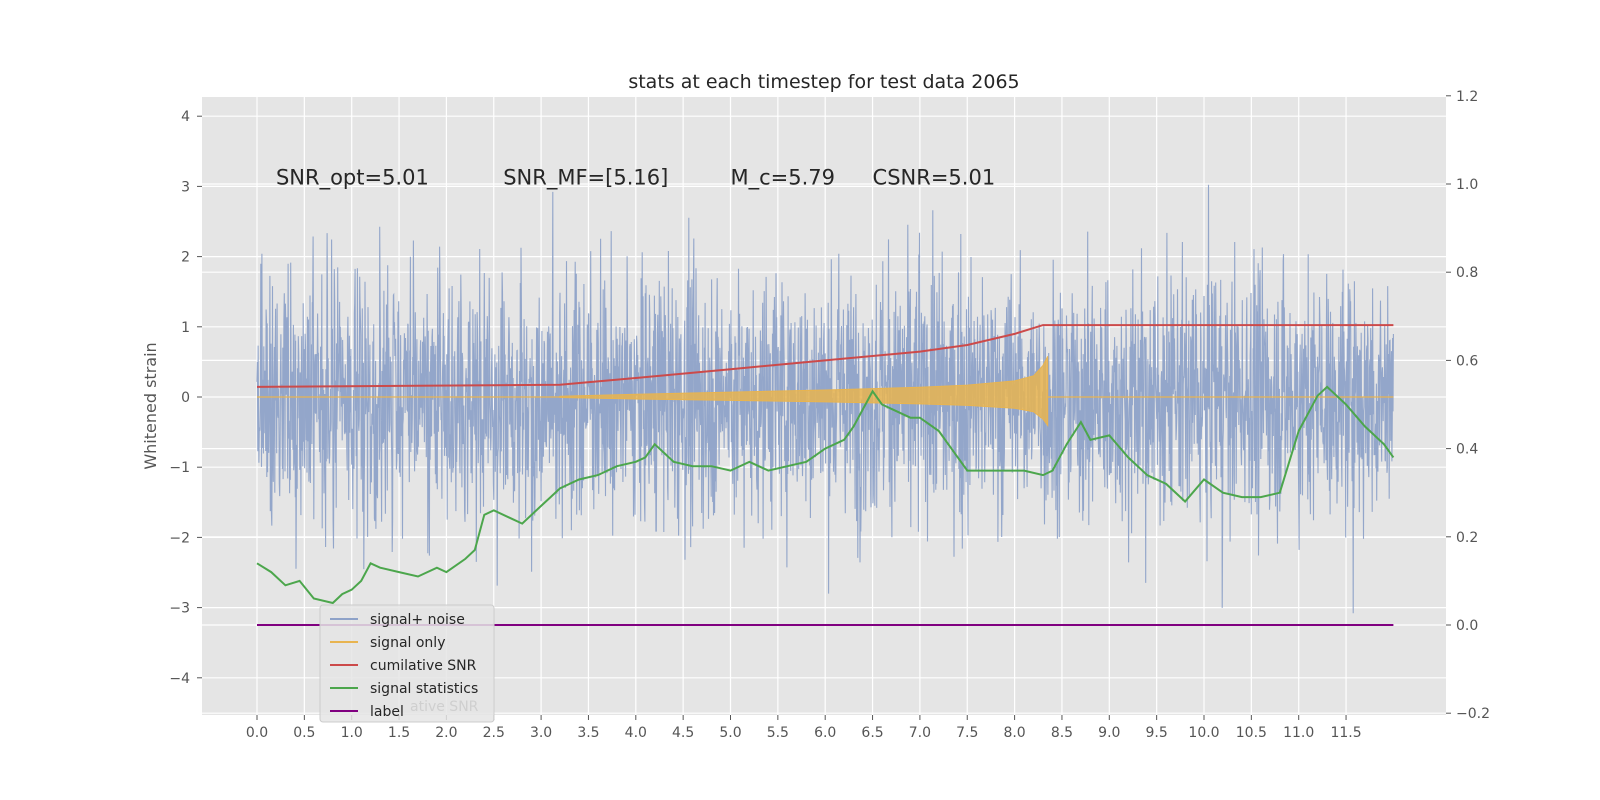 Image resolution: width=1600 pixels, height=800 pixels. Describe the element at coordinates (1014, 733) in the screenshot. I see `x-tick-label: 8.0` at that location.